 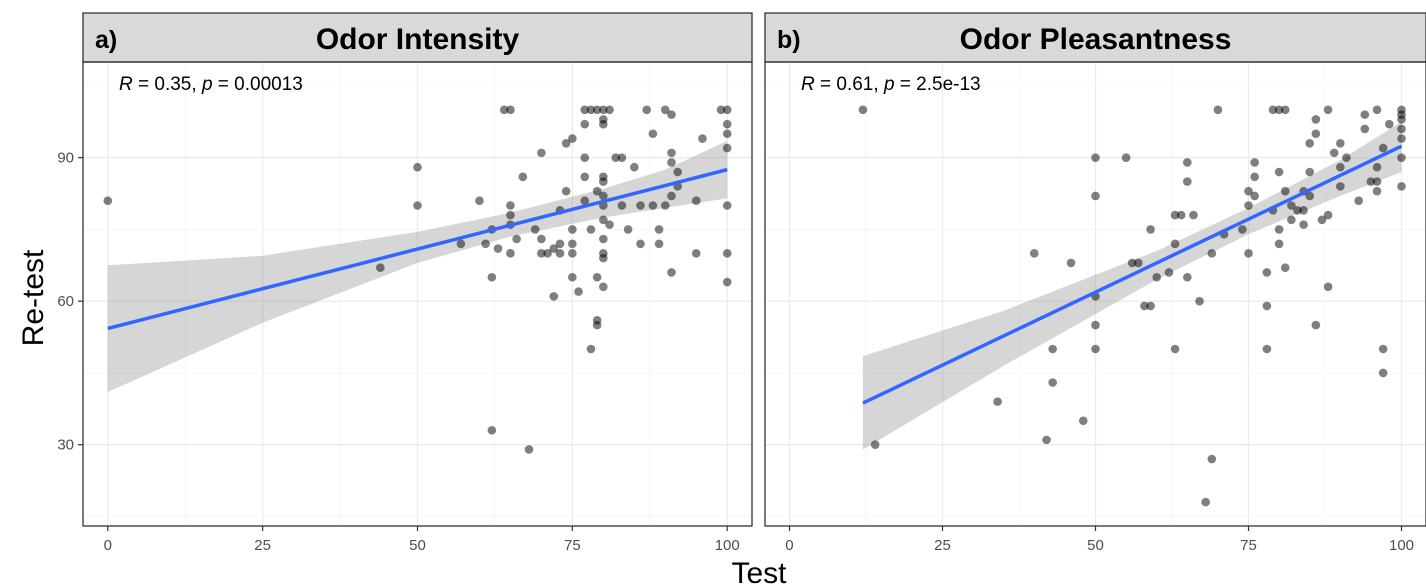 I want to click on correlation-annotation: R = 0.35, p = 0.00013, so click(x=211, y=84).